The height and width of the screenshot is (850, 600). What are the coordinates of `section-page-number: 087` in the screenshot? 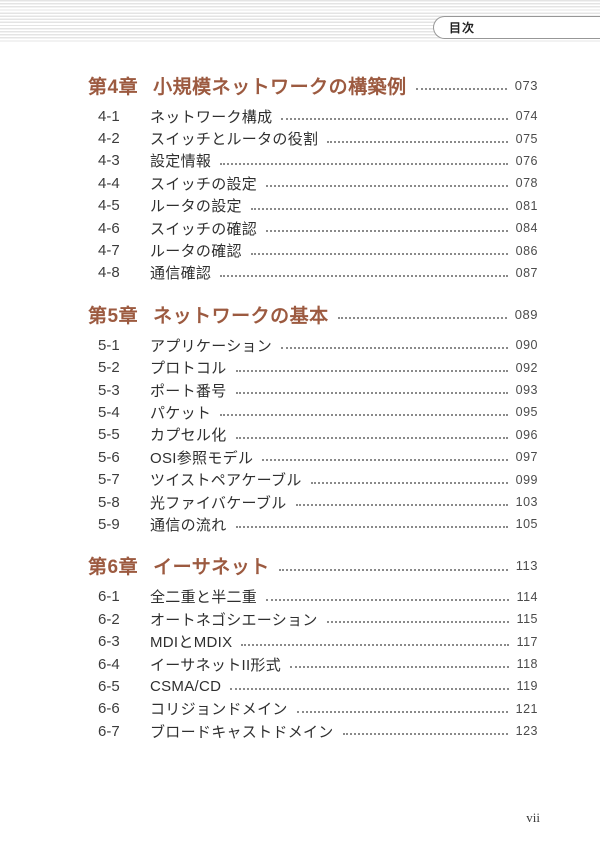 It's located at (526, 272).